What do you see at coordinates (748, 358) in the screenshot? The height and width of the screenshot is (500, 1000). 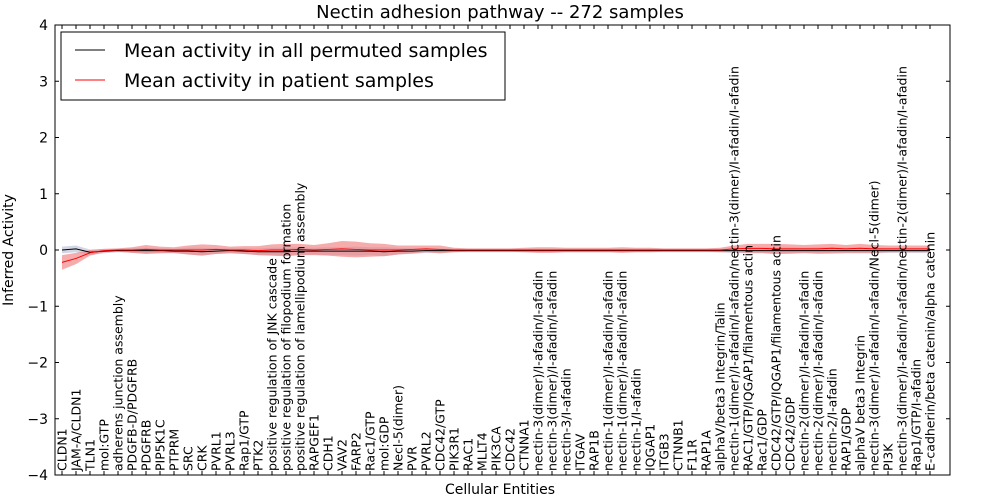 I see `x-tick-label: RAC1/GTP/IQGAP1/filamentous actin` at bounding box center [748, 358].